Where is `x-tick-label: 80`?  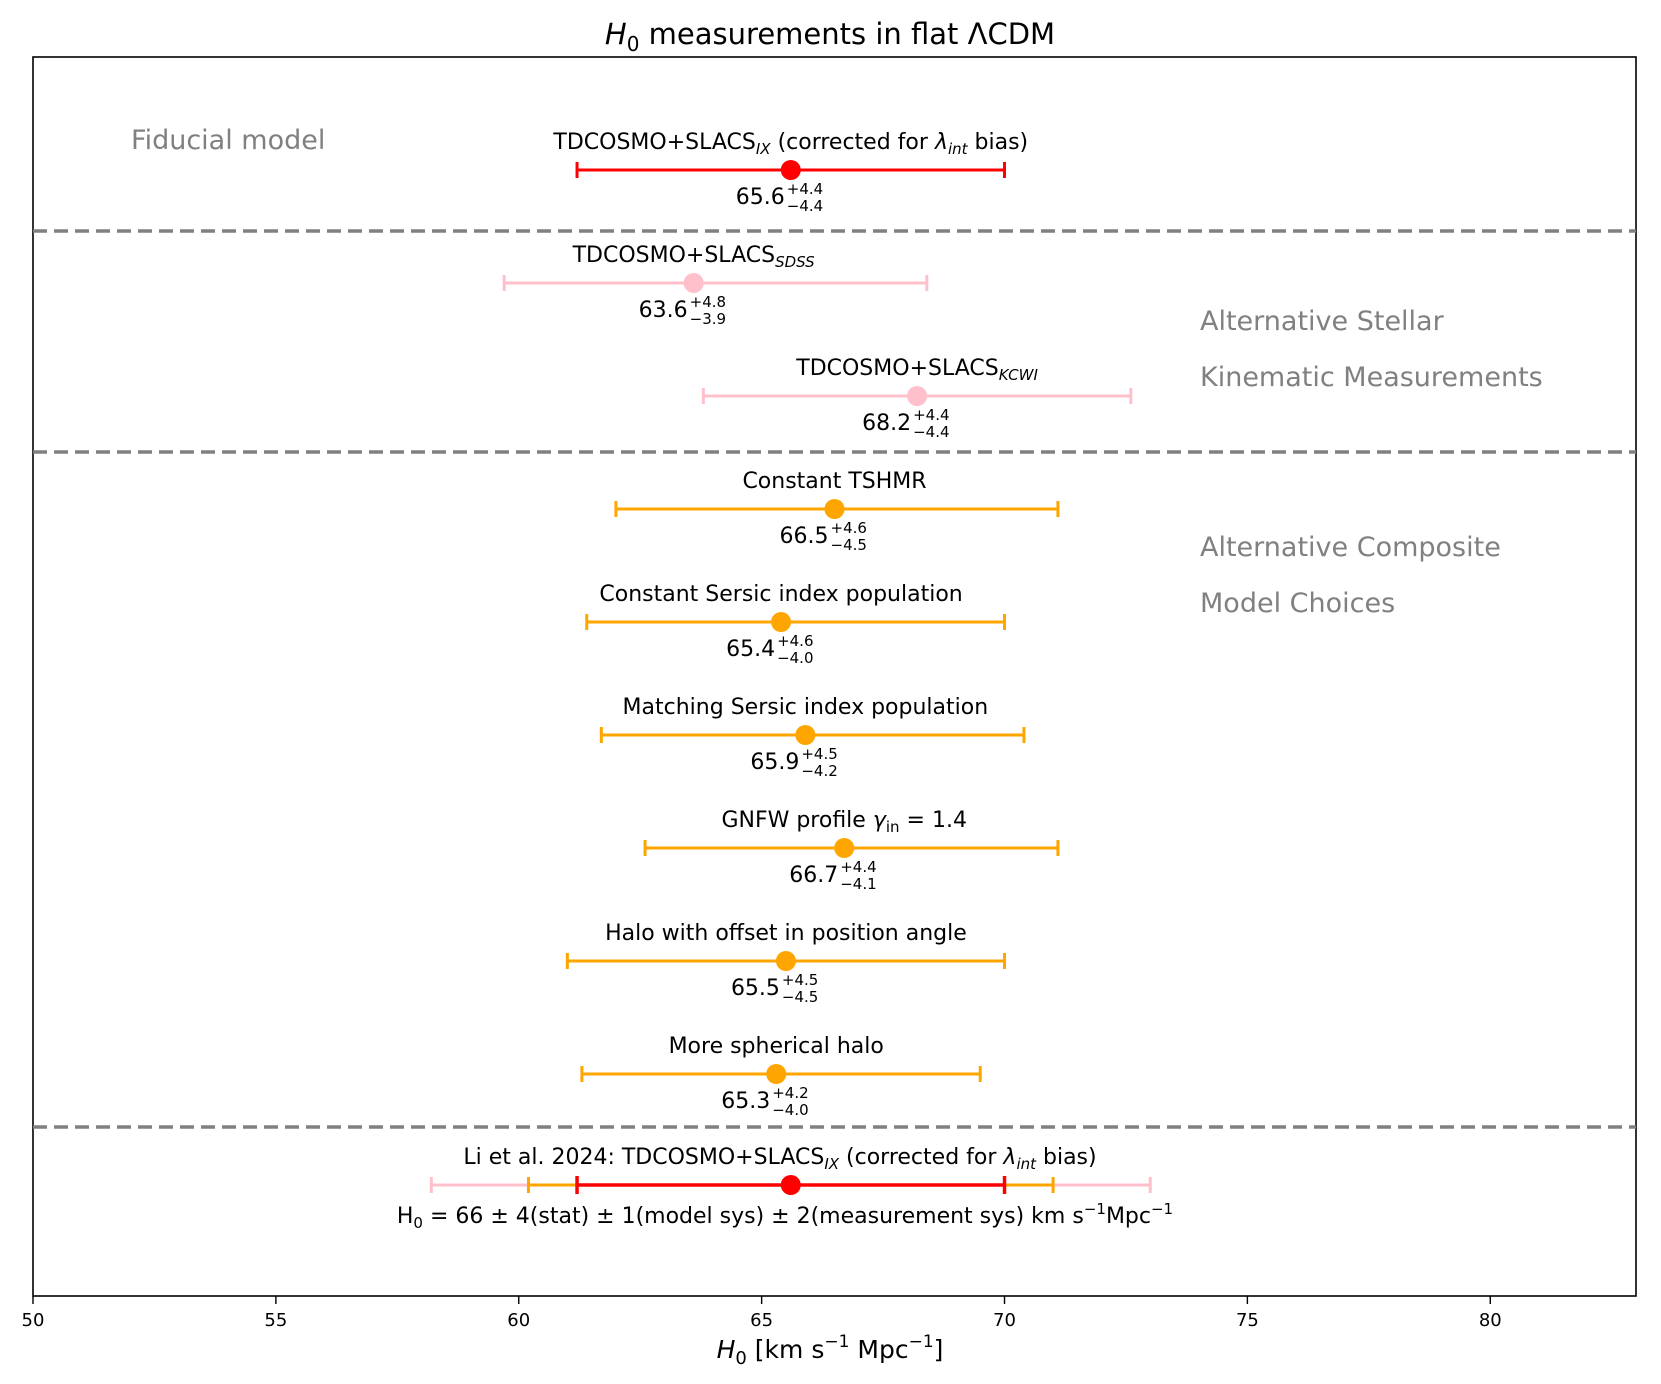 x-tick-label: 80 is located at coordinates (1490, 1320).